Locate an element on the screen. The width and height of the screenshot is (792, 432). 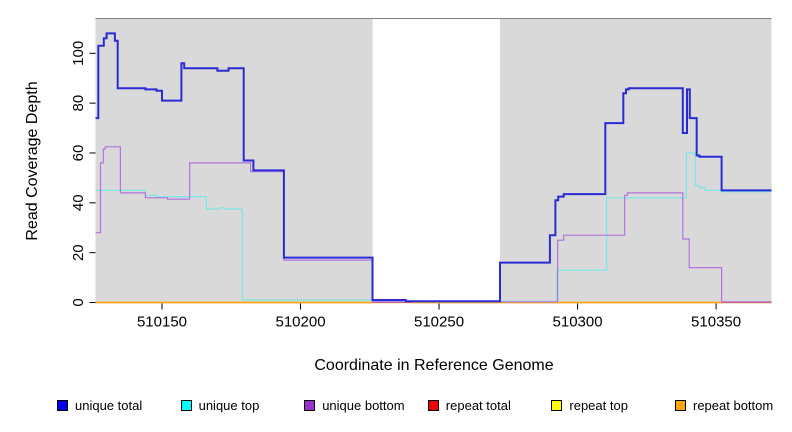
legend-item-unique-top: unique top is located at coordinates (220, 405).